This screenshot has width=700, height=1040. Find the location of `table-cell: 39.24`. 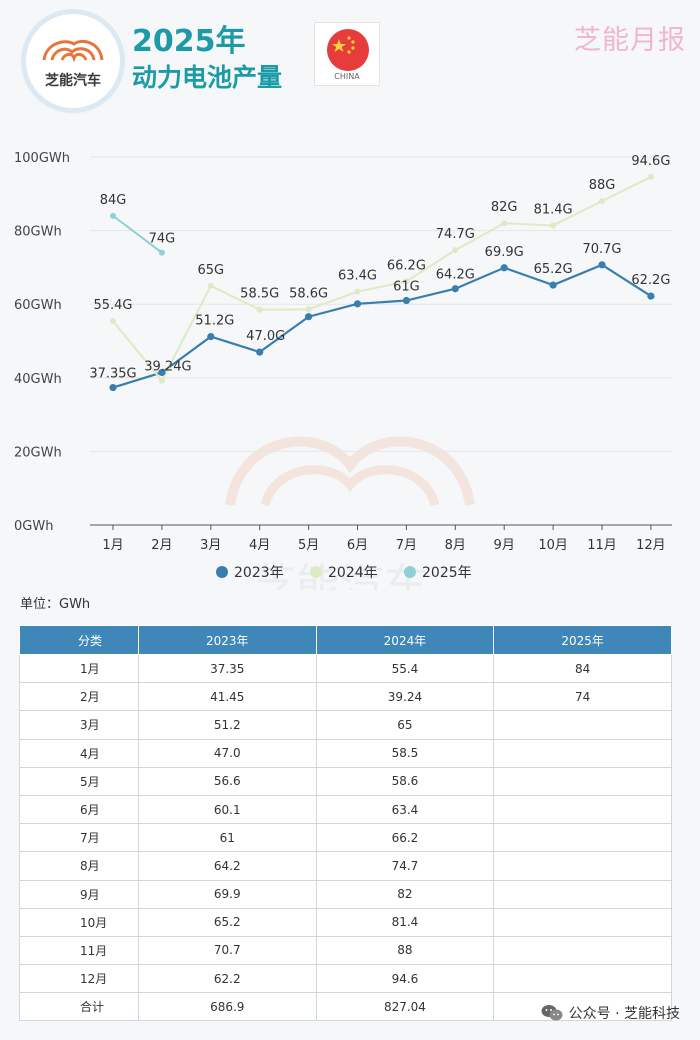

table-cell: 39.24 is located at coordinates (405, 697).